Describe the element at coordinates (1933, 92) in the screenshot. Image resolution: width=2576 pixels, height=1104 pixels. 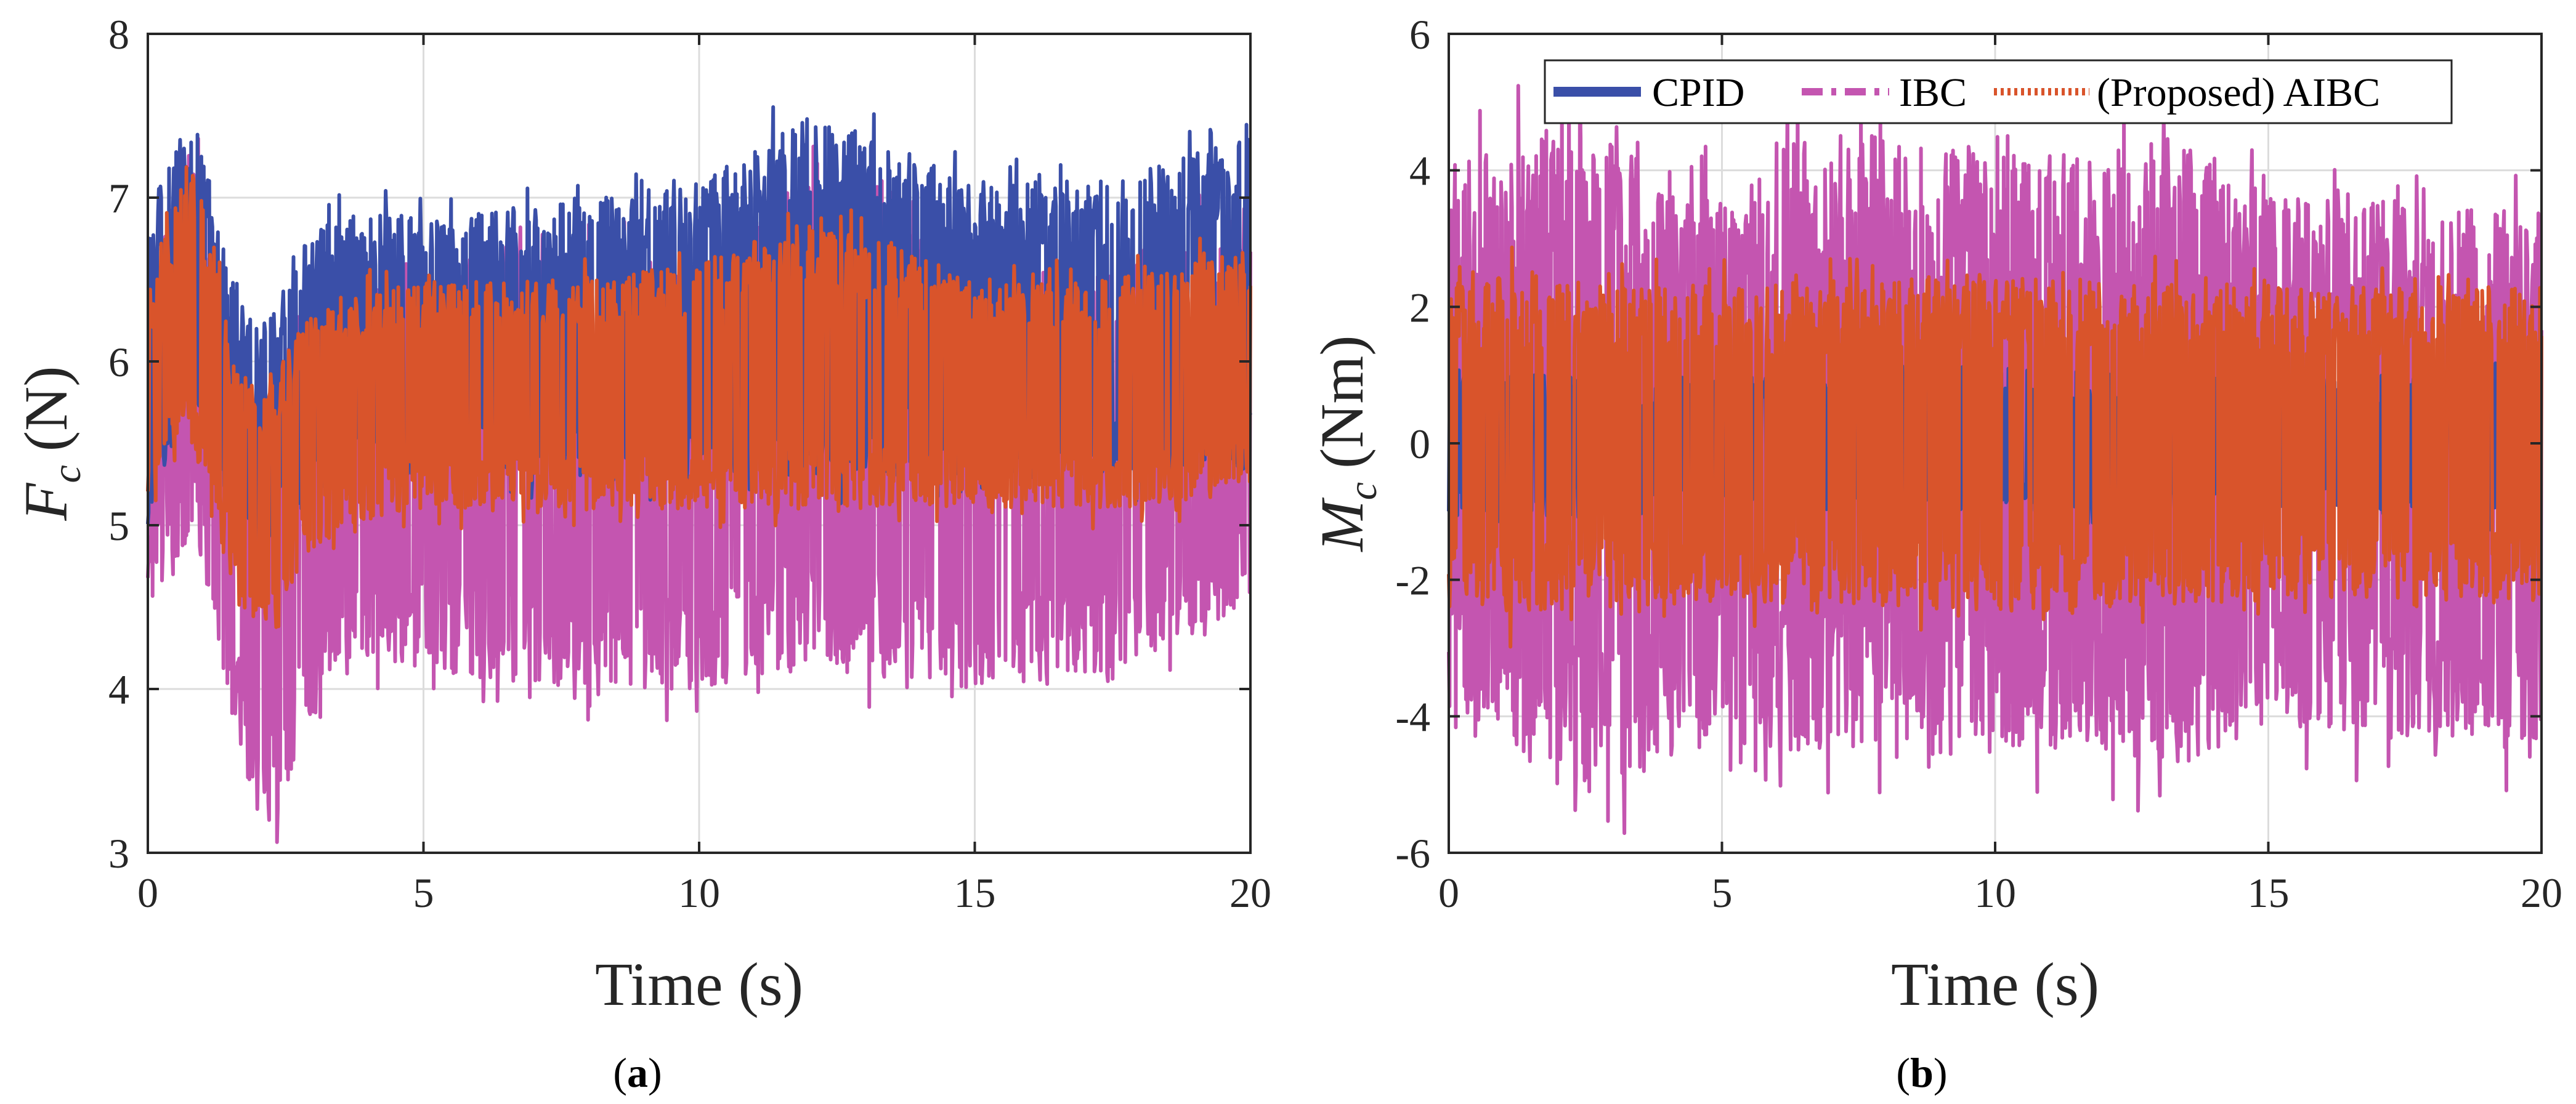
I see `legend-label-ibc: IBC` at that location.